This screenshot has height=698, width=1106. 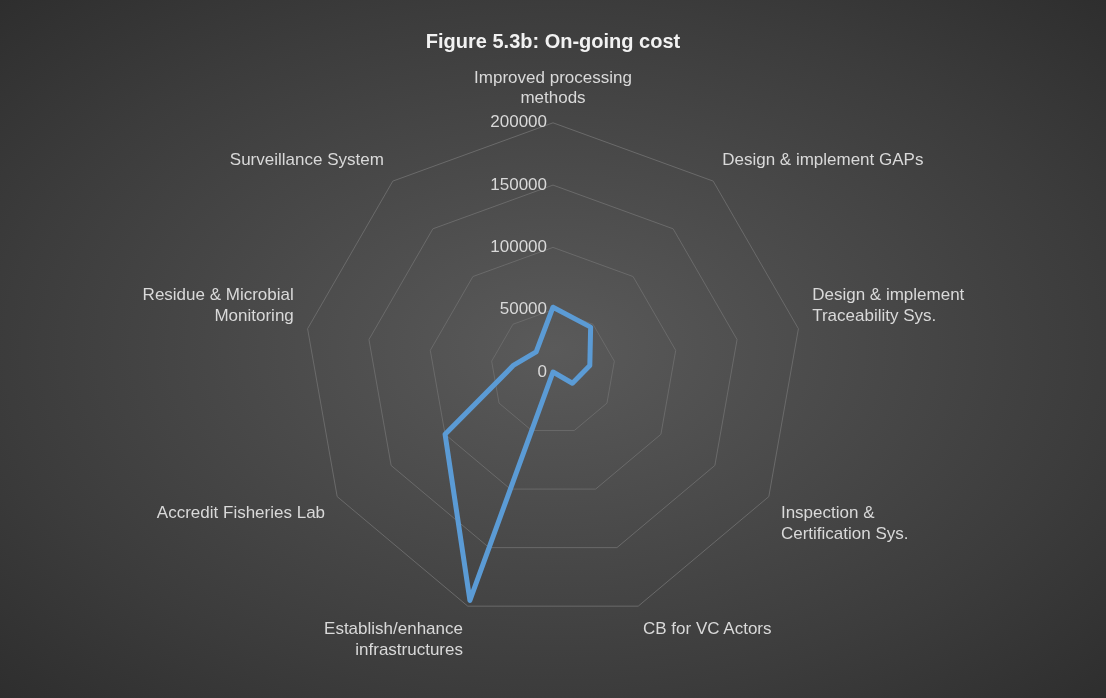 I want to click on spoke-label: Residue & Microbial Monitoring, so click(x=218, y=305).